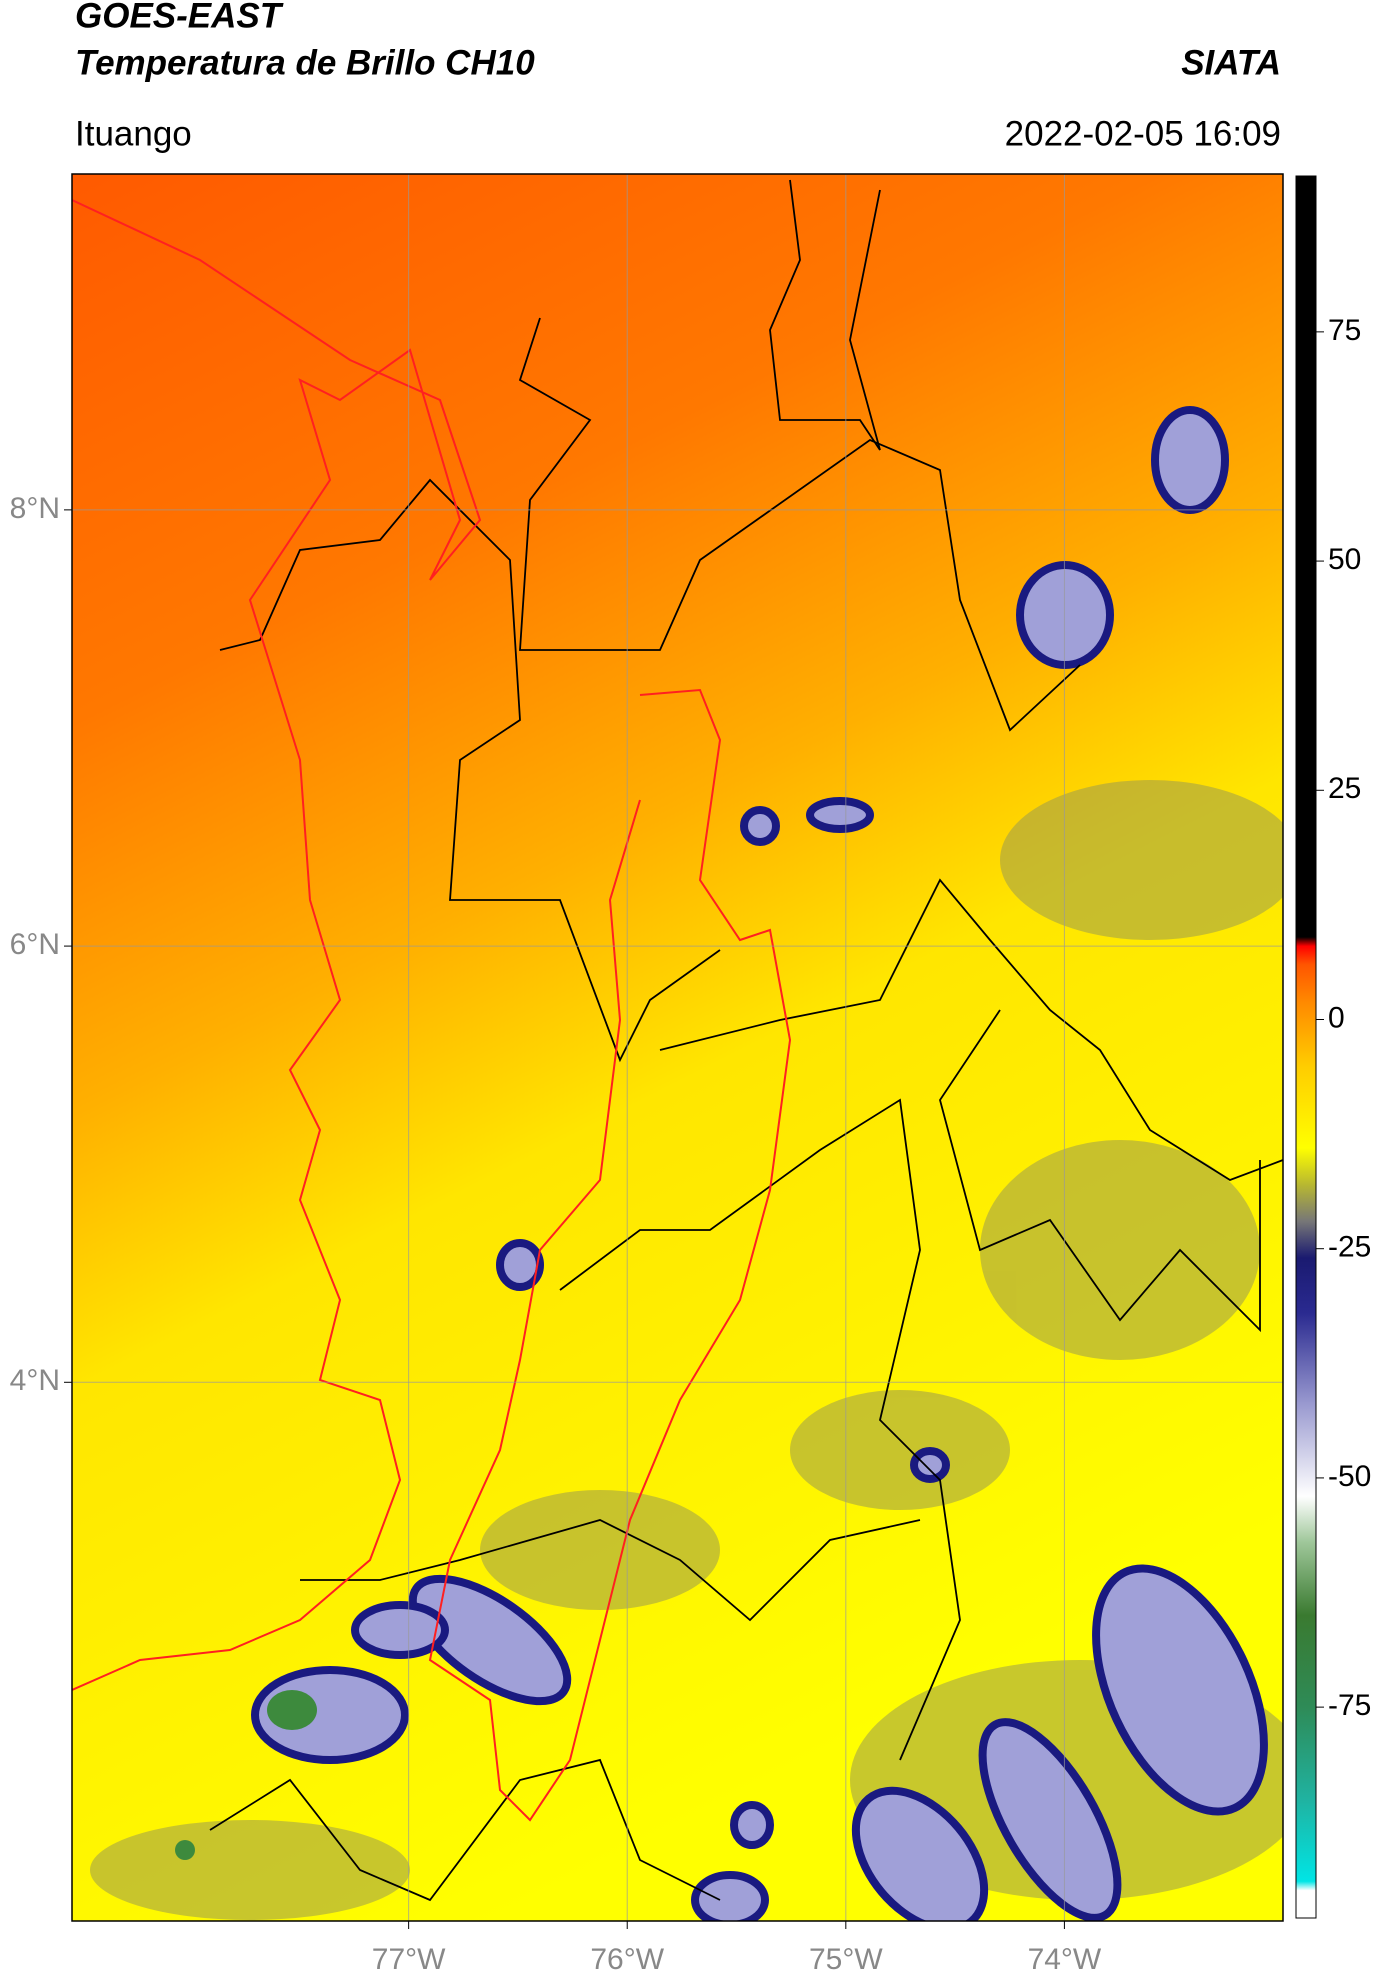 The width and height of the screenshot is (1384, 1981). Describe the element at coordinates (179, 17) in the screenshot. I see `title: GOES-EAST` at that location.